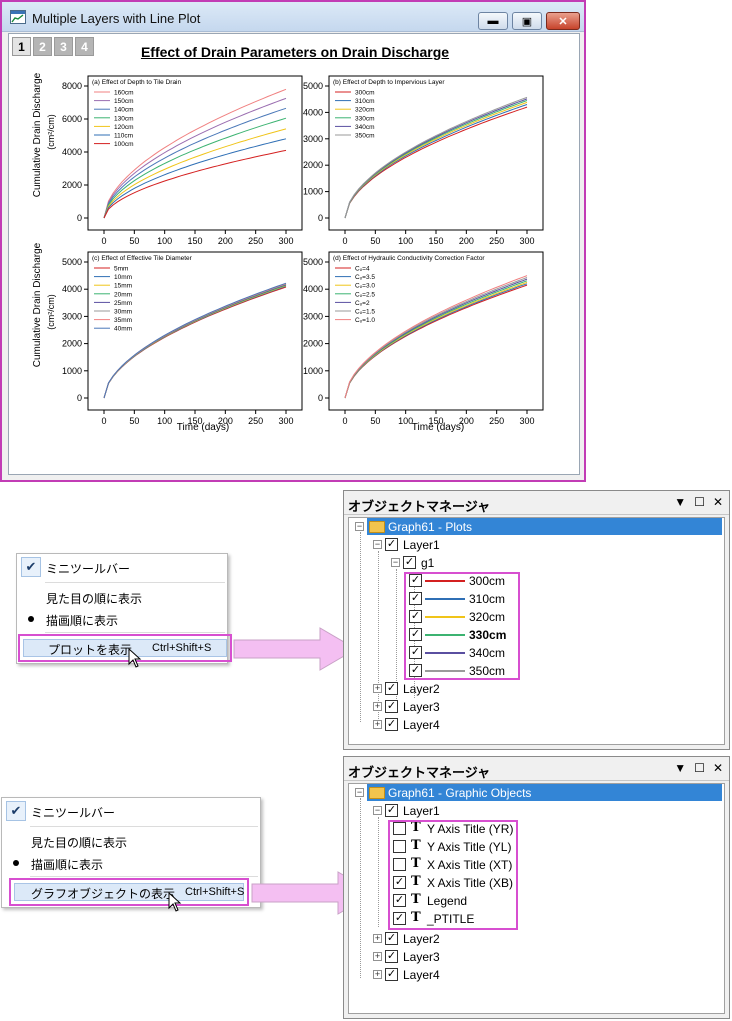  I want to click on y-tick-label: 0, so click(79, 398).